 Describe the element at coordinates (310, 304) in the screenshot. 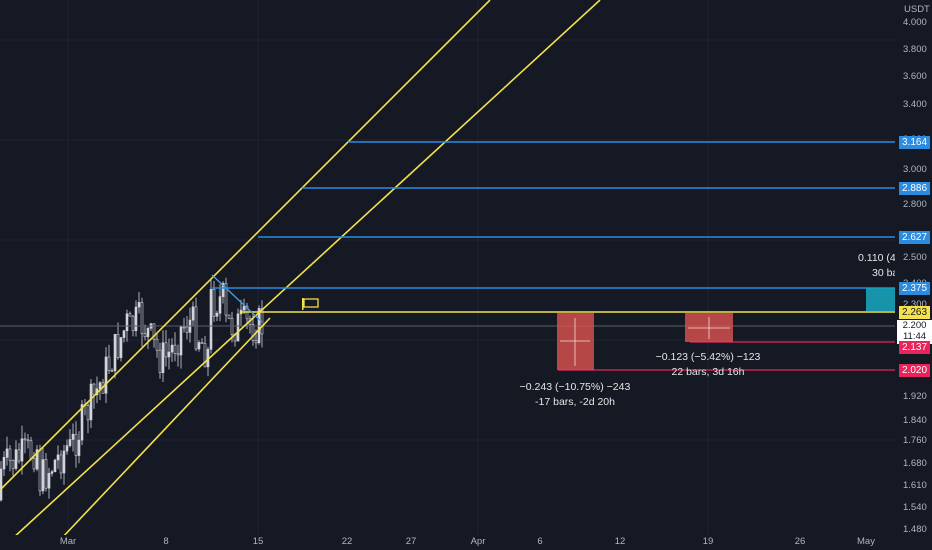

I see `flag-icon` at that location.